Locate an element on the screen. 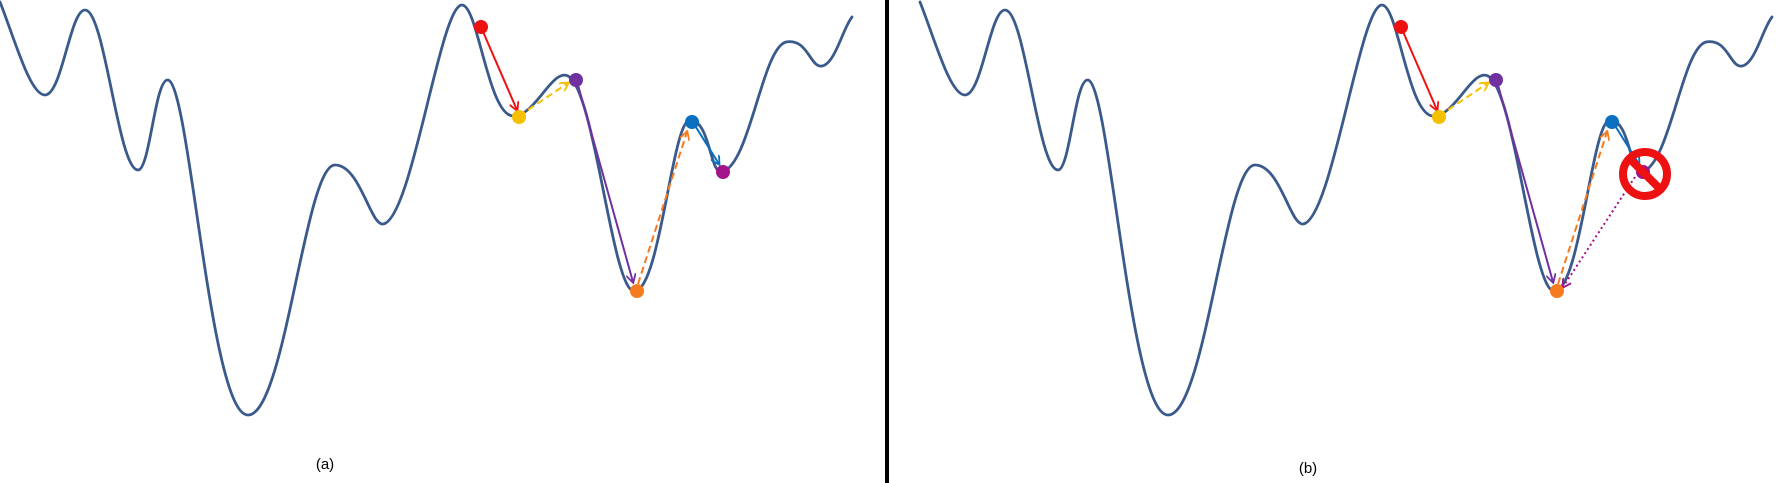  panel-divider is located at coordinates (887, 241).